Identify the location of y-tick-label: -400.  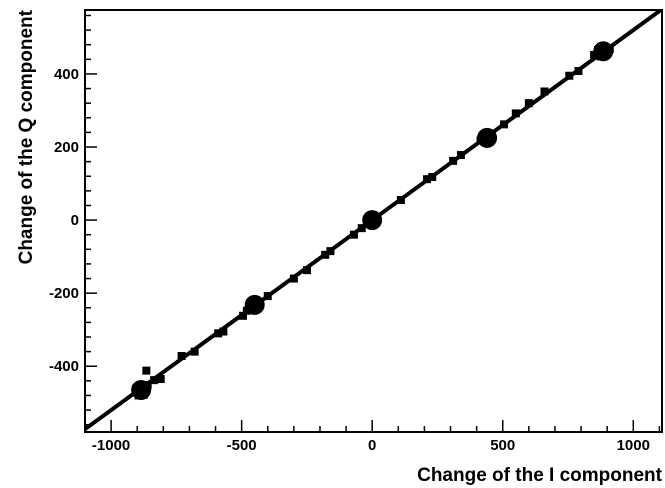
(64, 366).